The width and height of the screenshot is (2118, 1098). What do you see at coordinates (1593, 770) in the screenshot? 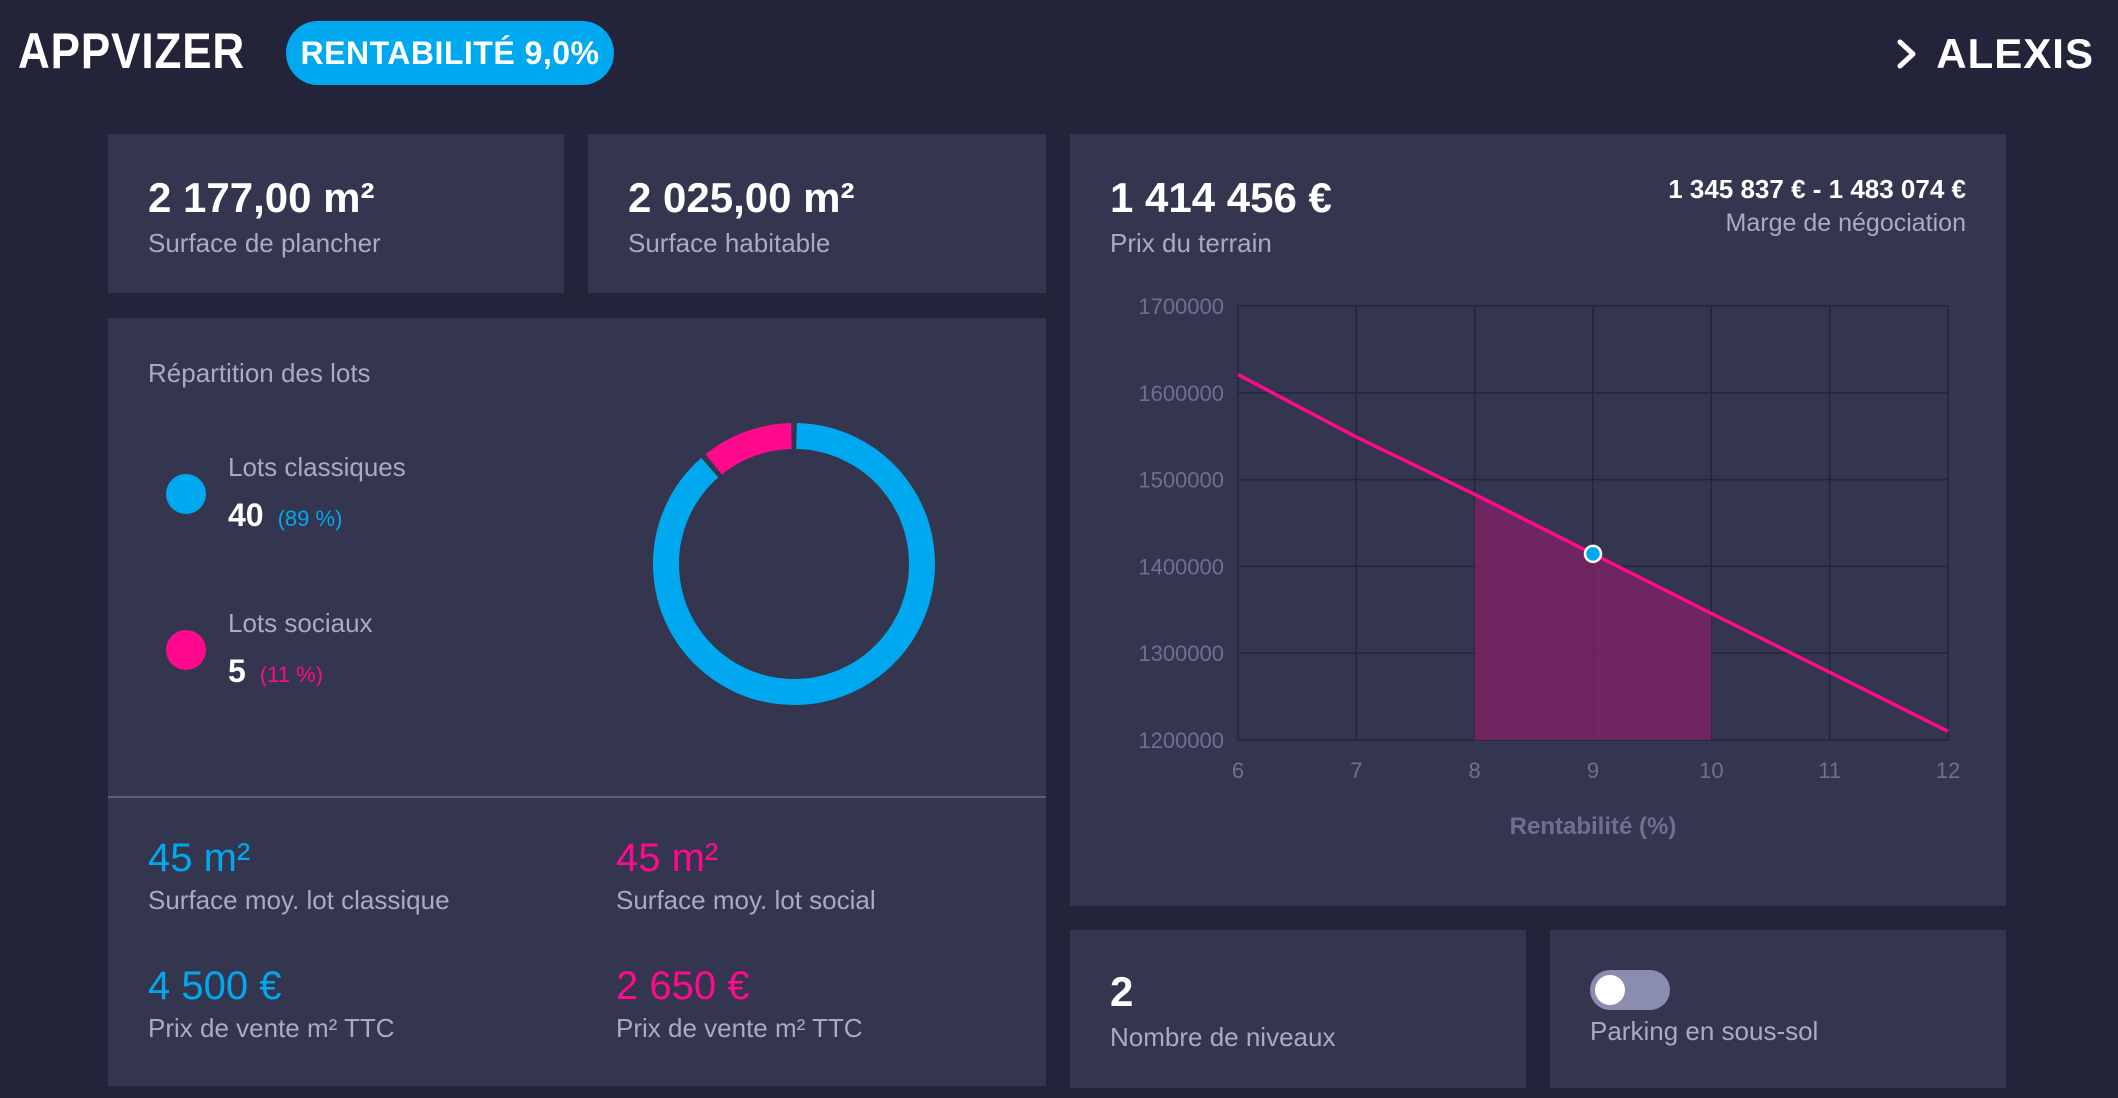
I see `x-tick-label: 9` at bounding box center [1593, 770].